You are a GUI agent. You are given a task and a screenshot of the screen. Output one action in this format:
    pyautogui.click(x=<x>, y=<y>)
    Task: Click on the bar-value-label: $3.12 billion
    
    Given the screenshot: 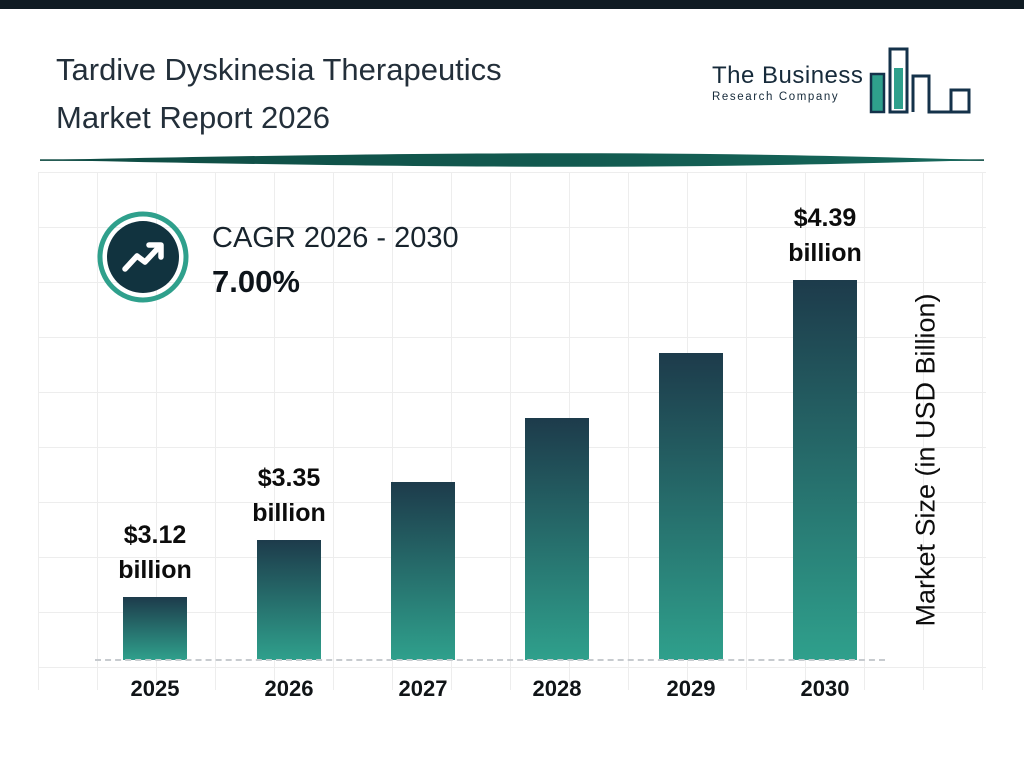 What is the action you would take?
    pyautogui.click(x=155, y=552)
    